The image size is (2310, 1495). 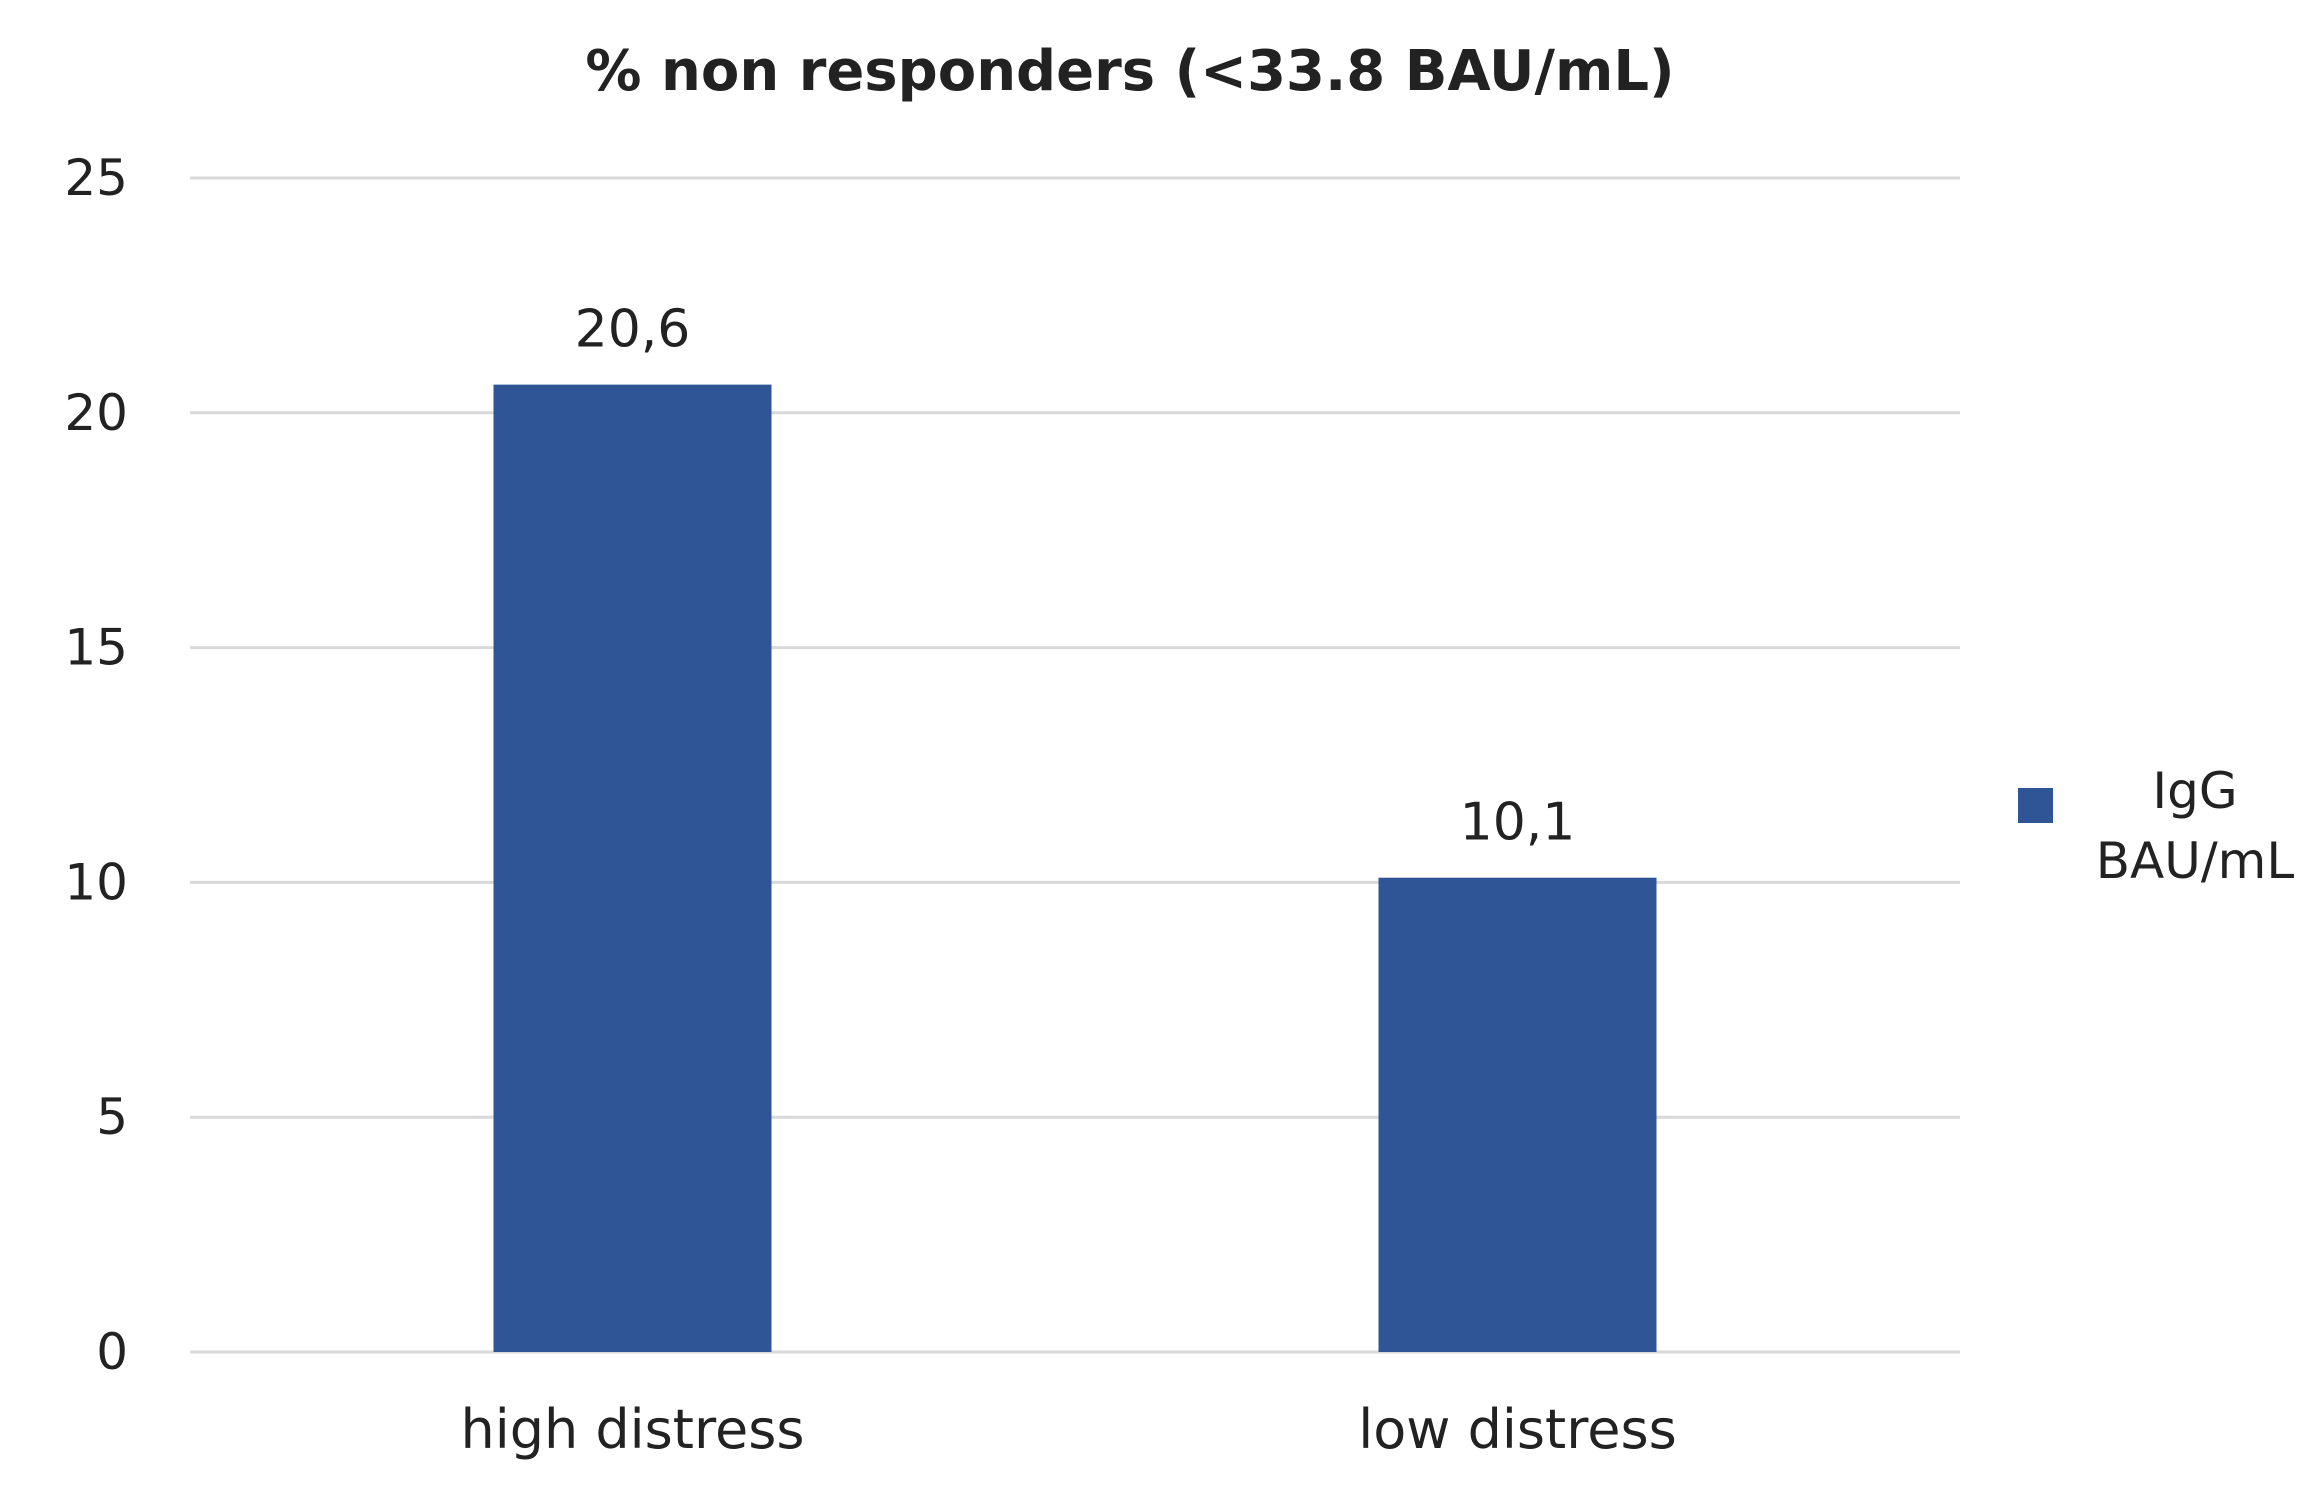 What do you see at coordinates (2035, 805) in the screenshot?
I see `legend-swatch` at bounding box center [2035, 805].